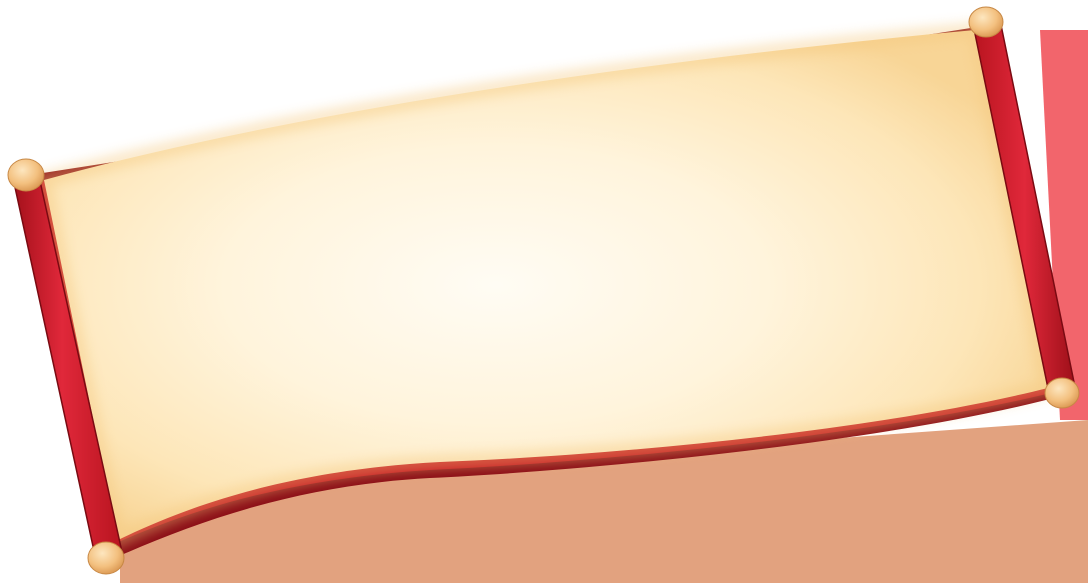  I want to click on left-rod-top-cap, so click(26, 175).